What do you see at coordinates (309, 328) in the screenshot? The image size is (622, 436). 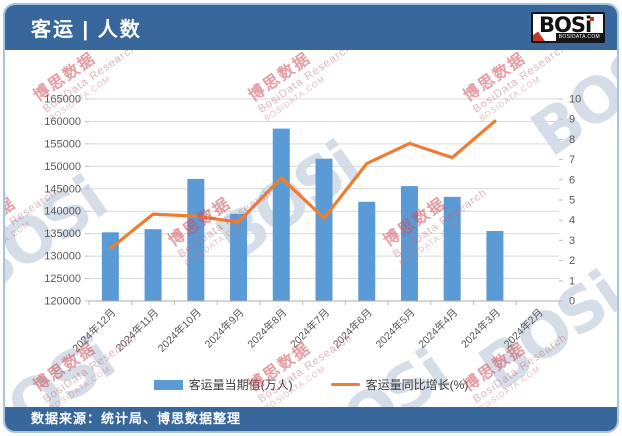 I see `x-tick-label: 2024年7月` at bounding box center [309, 328].